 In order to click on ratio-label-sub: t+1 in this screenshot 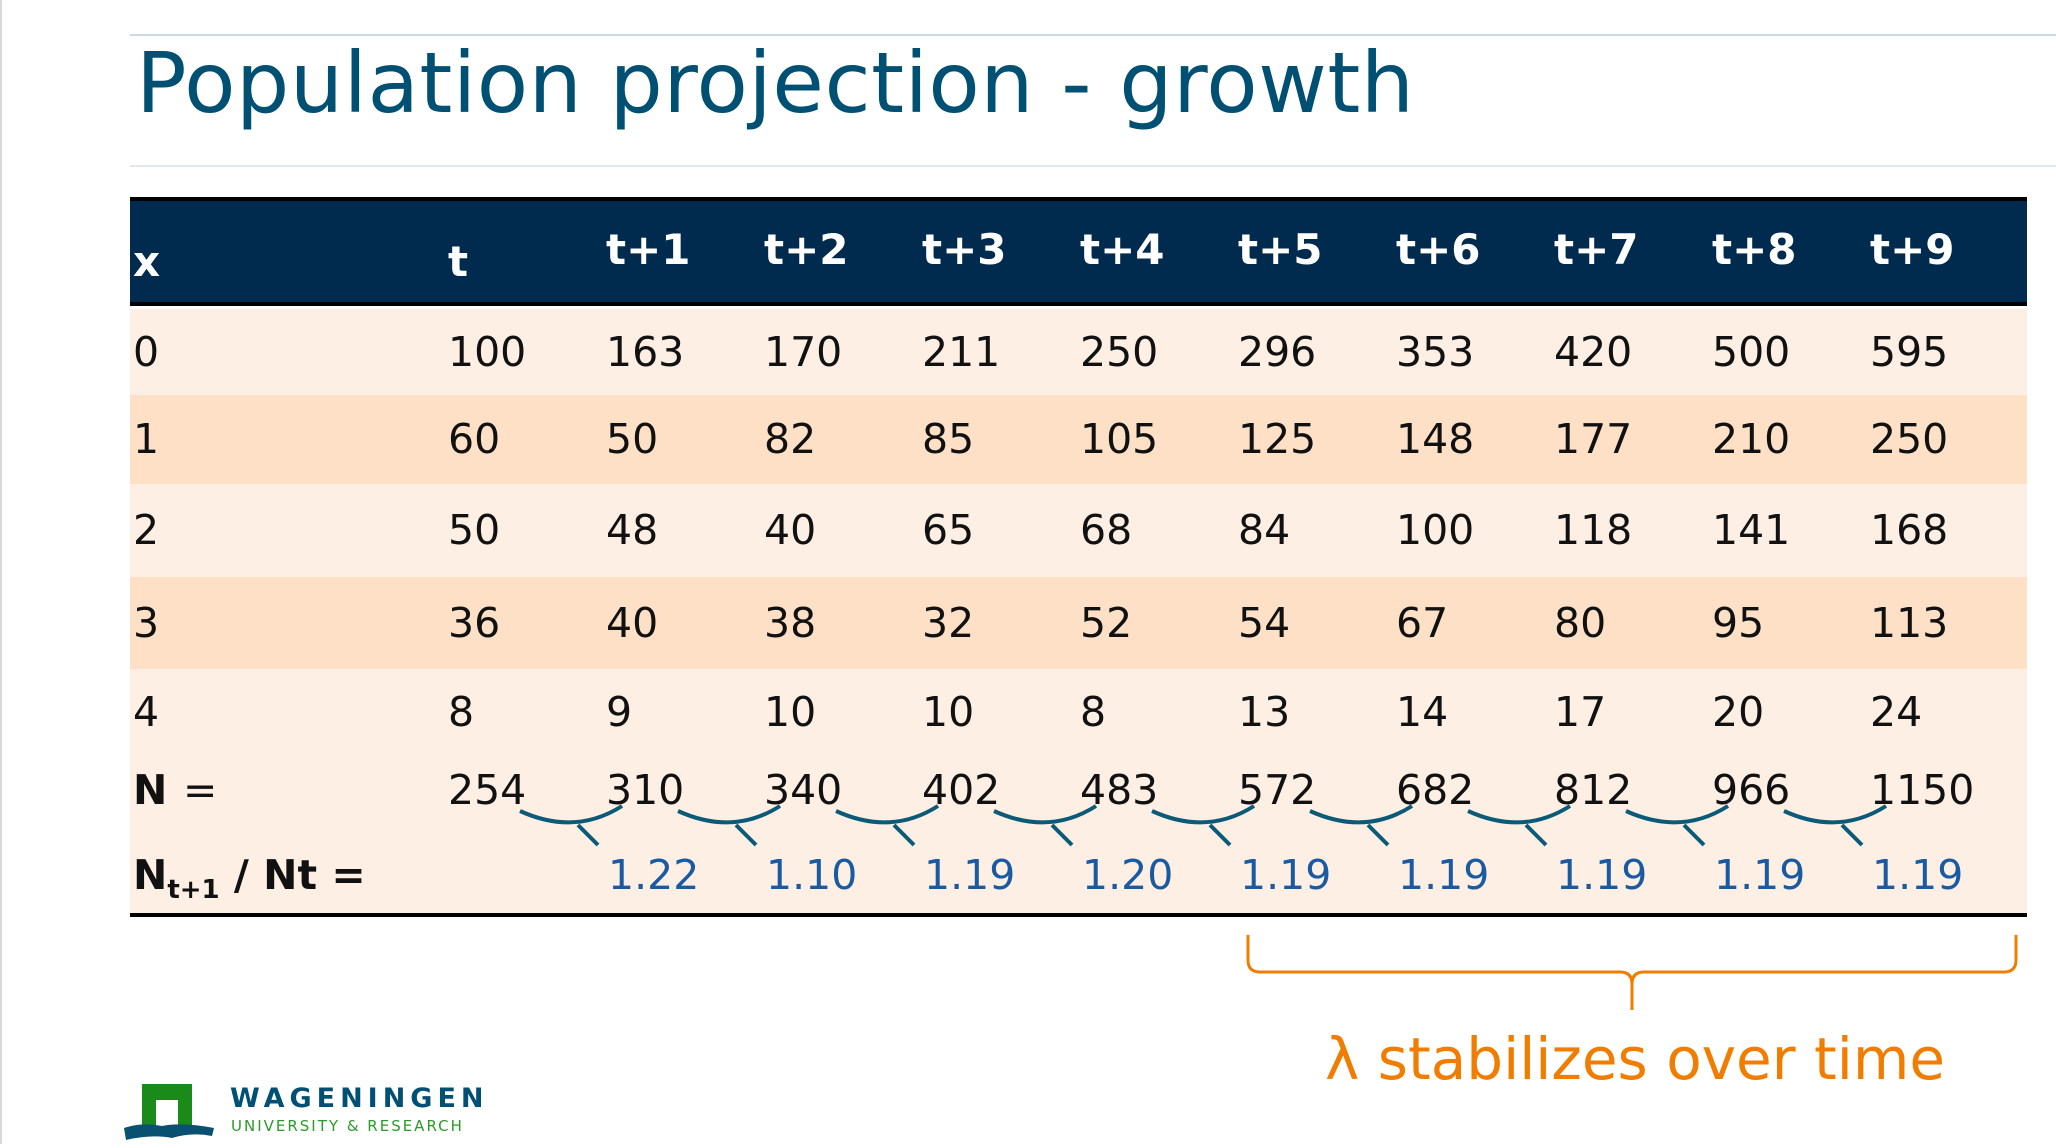, I will do `click(193, 890)`.